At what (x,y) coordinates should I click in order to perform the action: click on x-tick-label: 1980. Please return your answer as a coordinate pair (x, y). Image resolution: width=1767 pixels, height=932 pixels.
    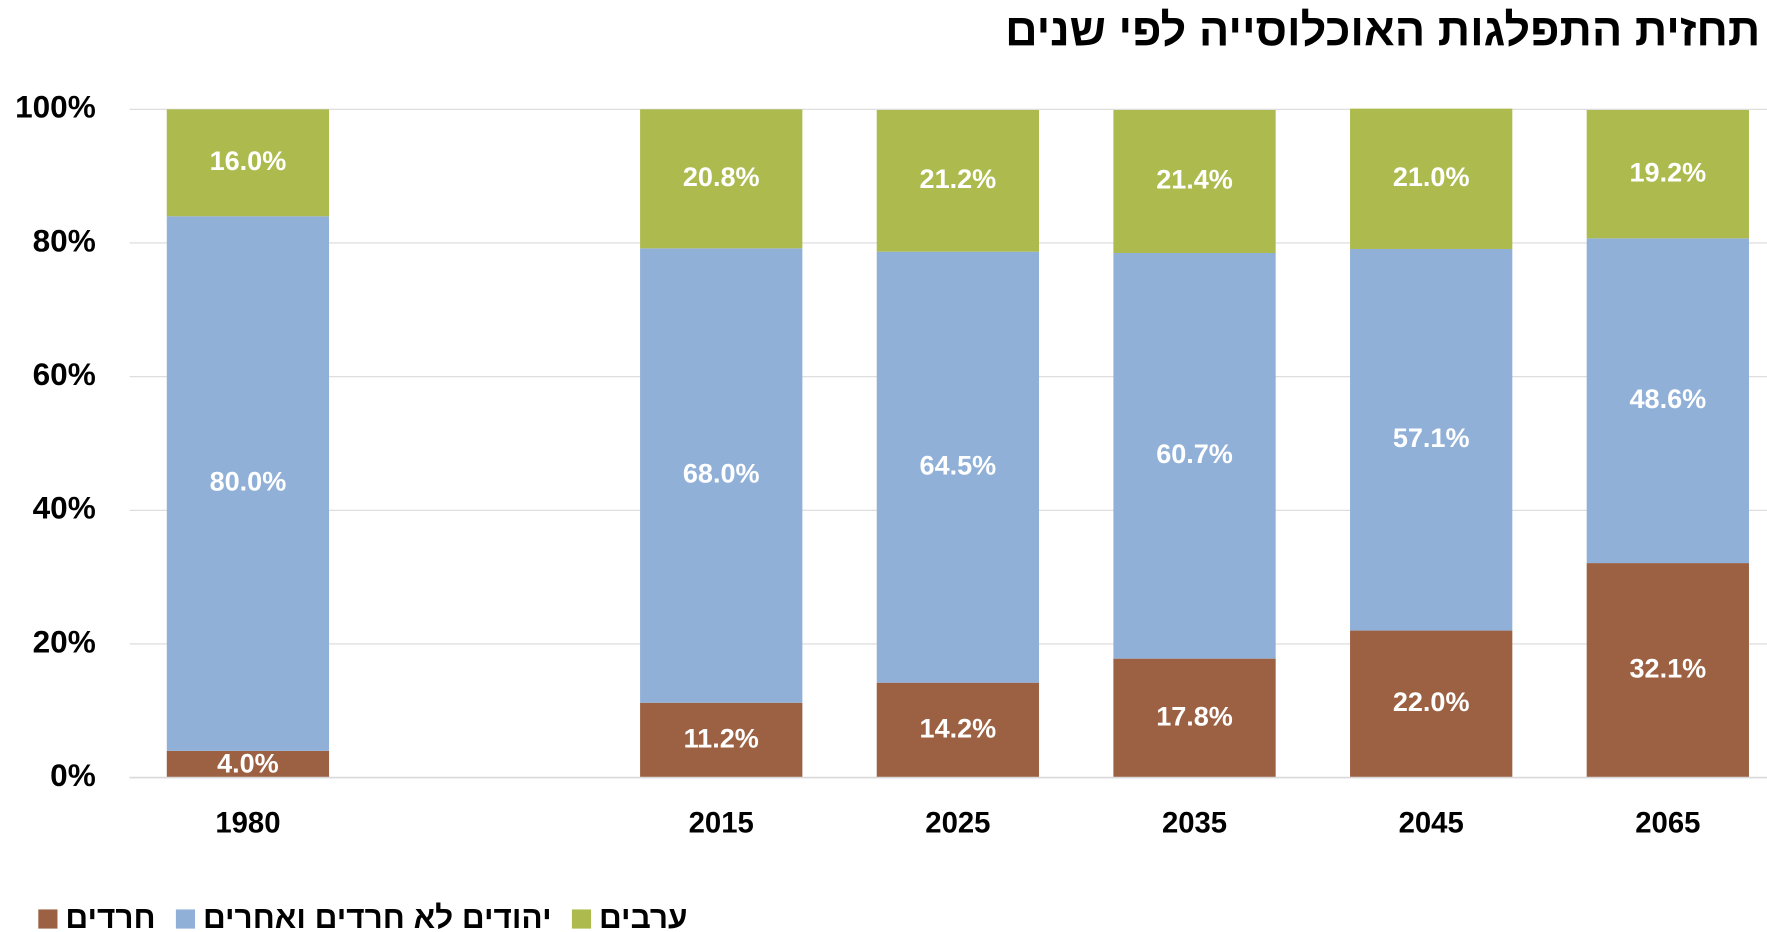
    Looking at the image, I should click on (247, 823).